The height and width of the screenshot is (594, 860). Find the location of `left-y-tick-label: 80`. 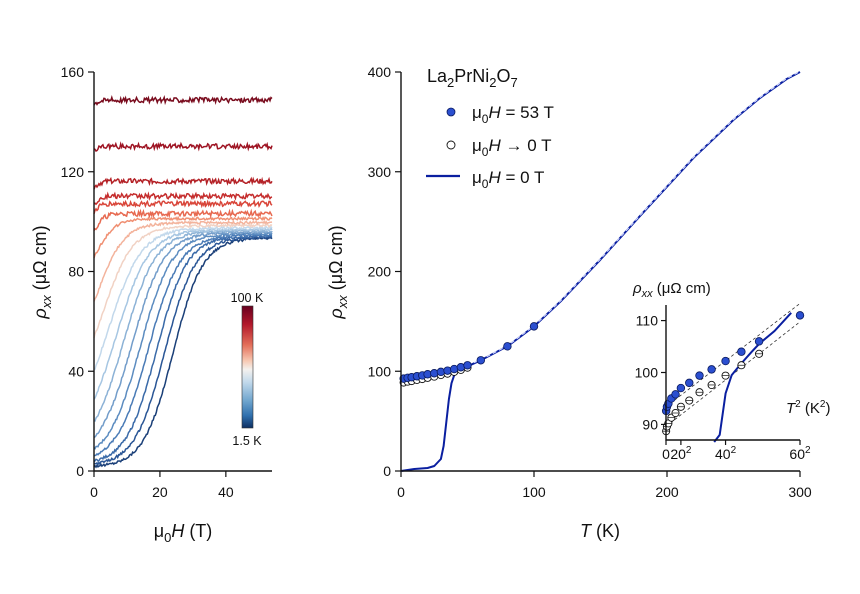

left-y-tick-label: 80 is located at coordinates (76, 272).